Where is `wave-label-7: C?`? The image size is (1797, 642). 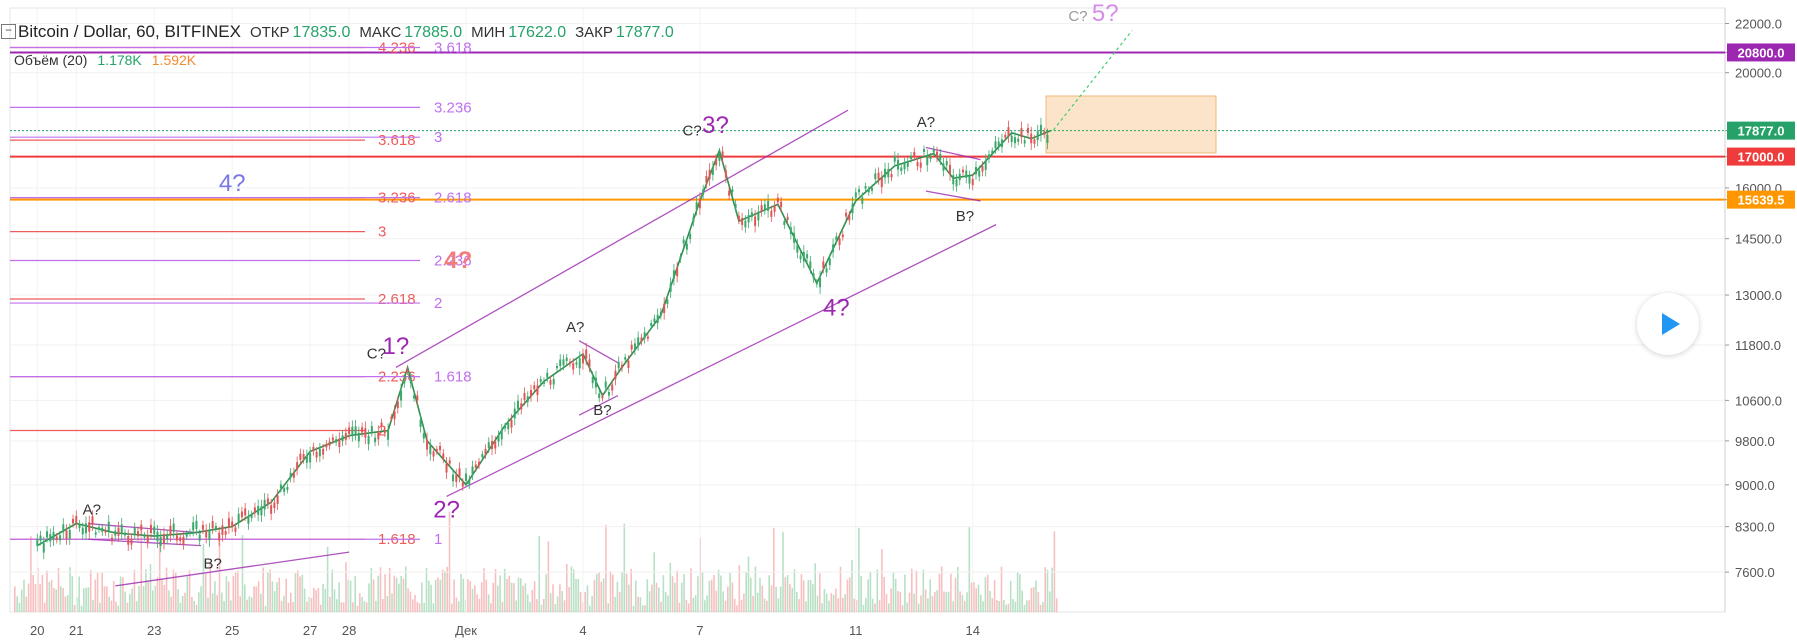
wave-label-7: C? is located at coordinates (692, 131).